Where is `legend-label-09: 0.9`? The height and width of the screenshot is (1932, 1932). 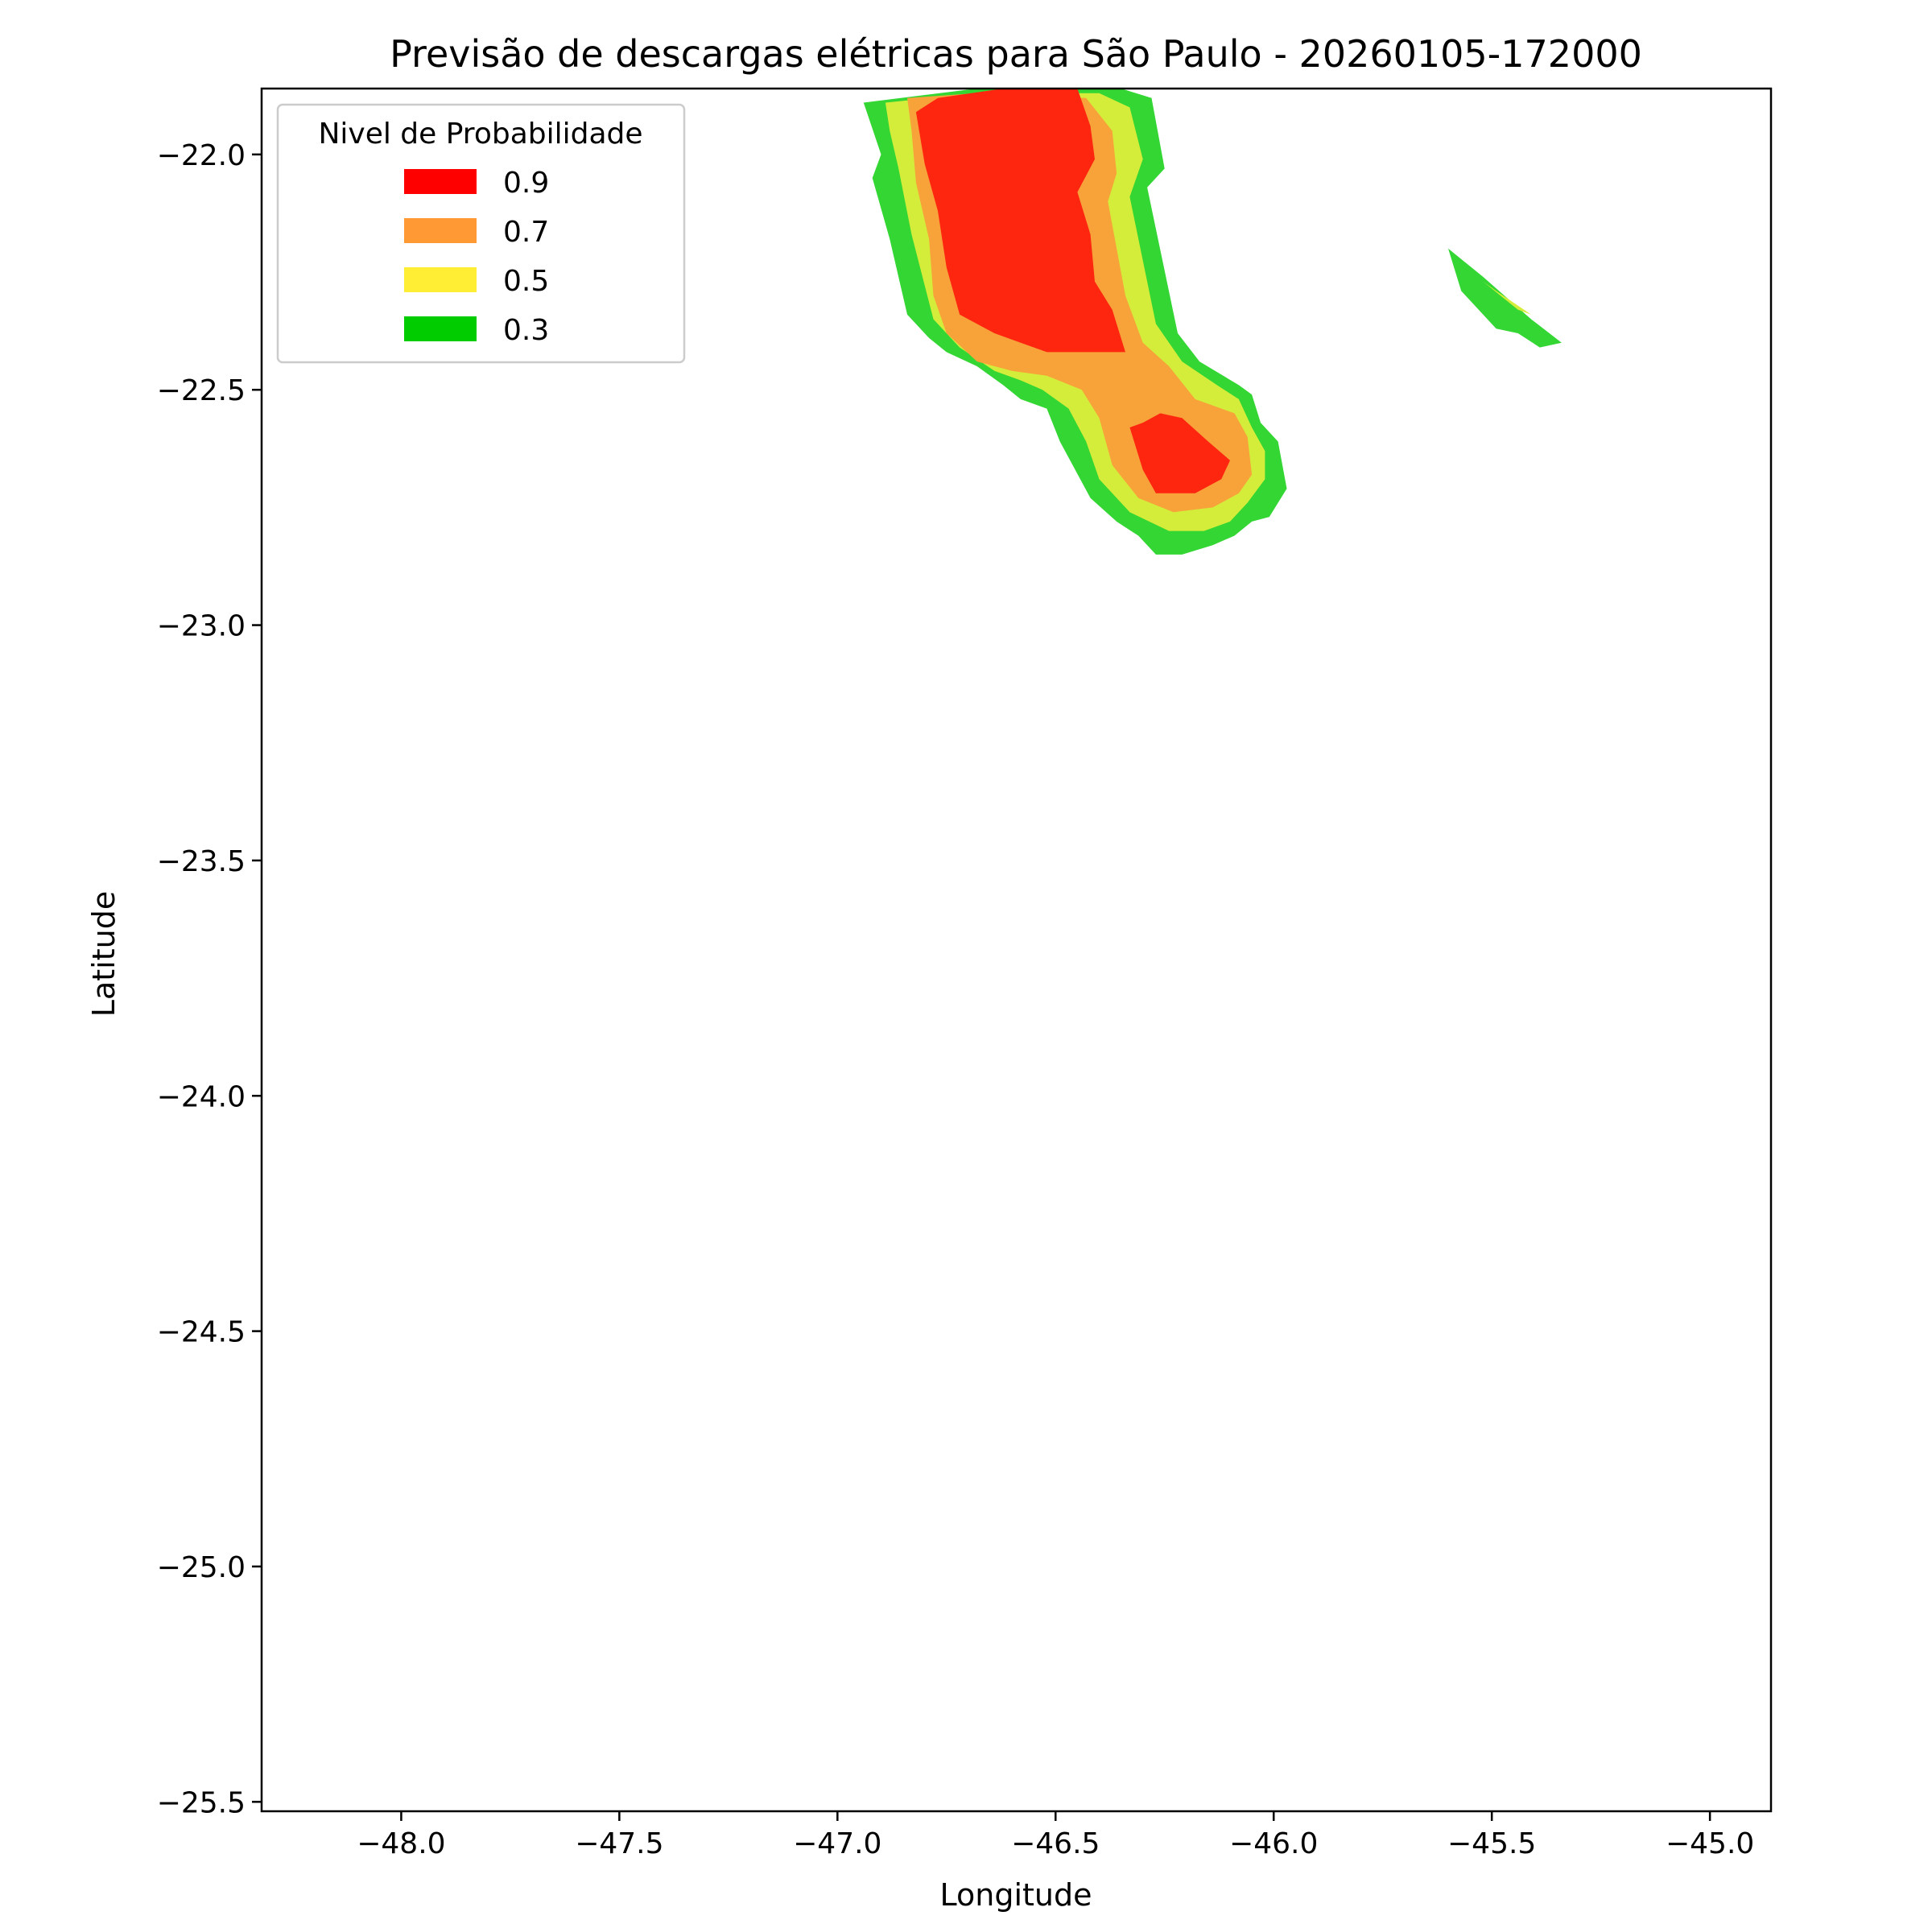 legend-label-09: 0.9 is located at coordinates (526, 183).